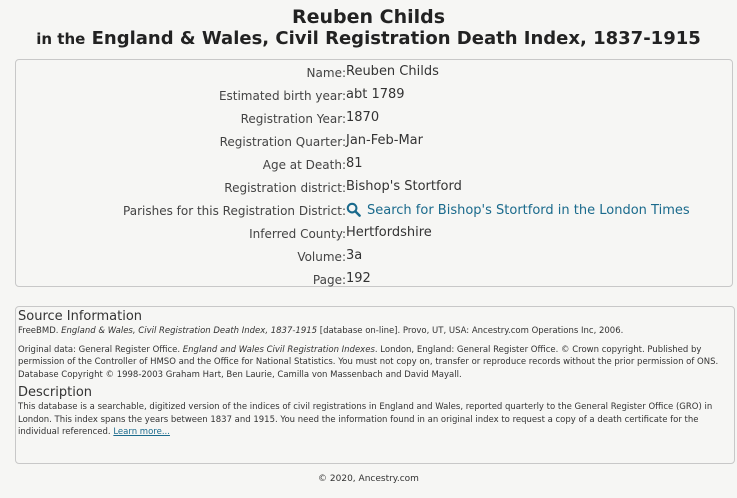  Describe the element at coordinates (55, 392) in the screenshot. I see `description-heading: Description` at that location.